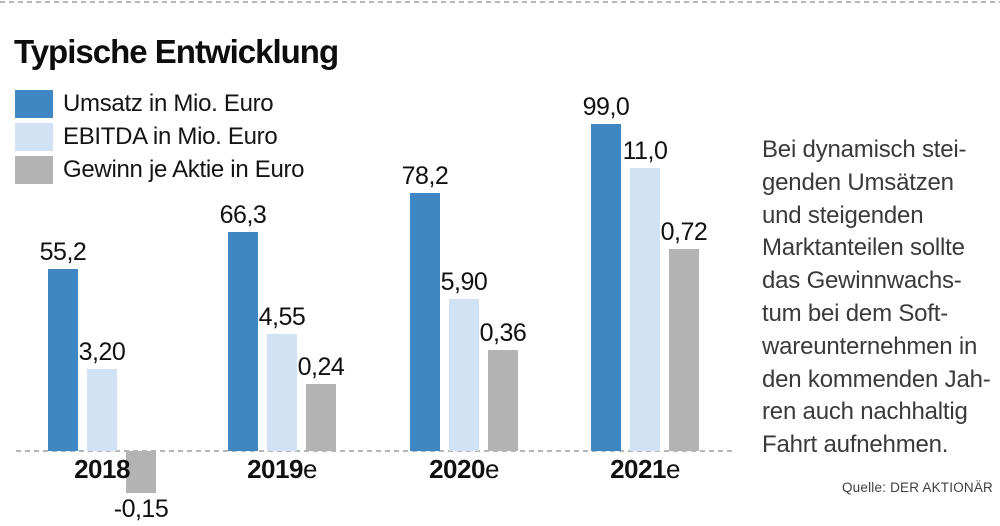 Image resolution: width=1000 pixels, height=526 pixels. Describe the element at coordinates (917, 487) in the screenshot. I see `source-credit: Quelle: DER AKTIONÄR` at that location.